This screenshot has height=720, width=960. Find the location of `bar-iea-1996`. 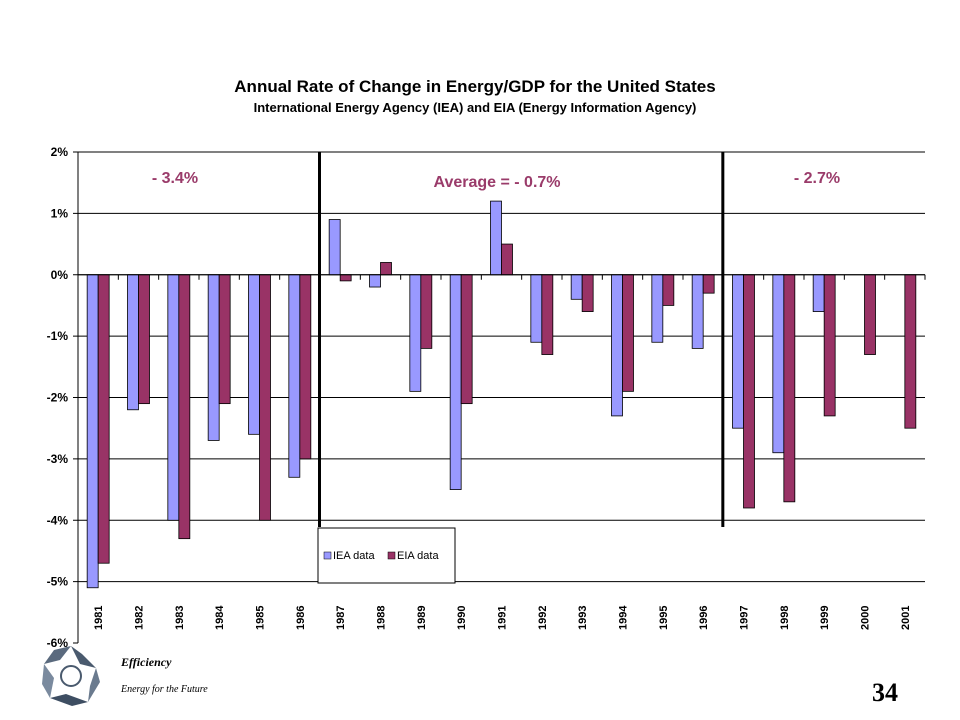

bar-iea-1996 is located at coordinates (697, 311).